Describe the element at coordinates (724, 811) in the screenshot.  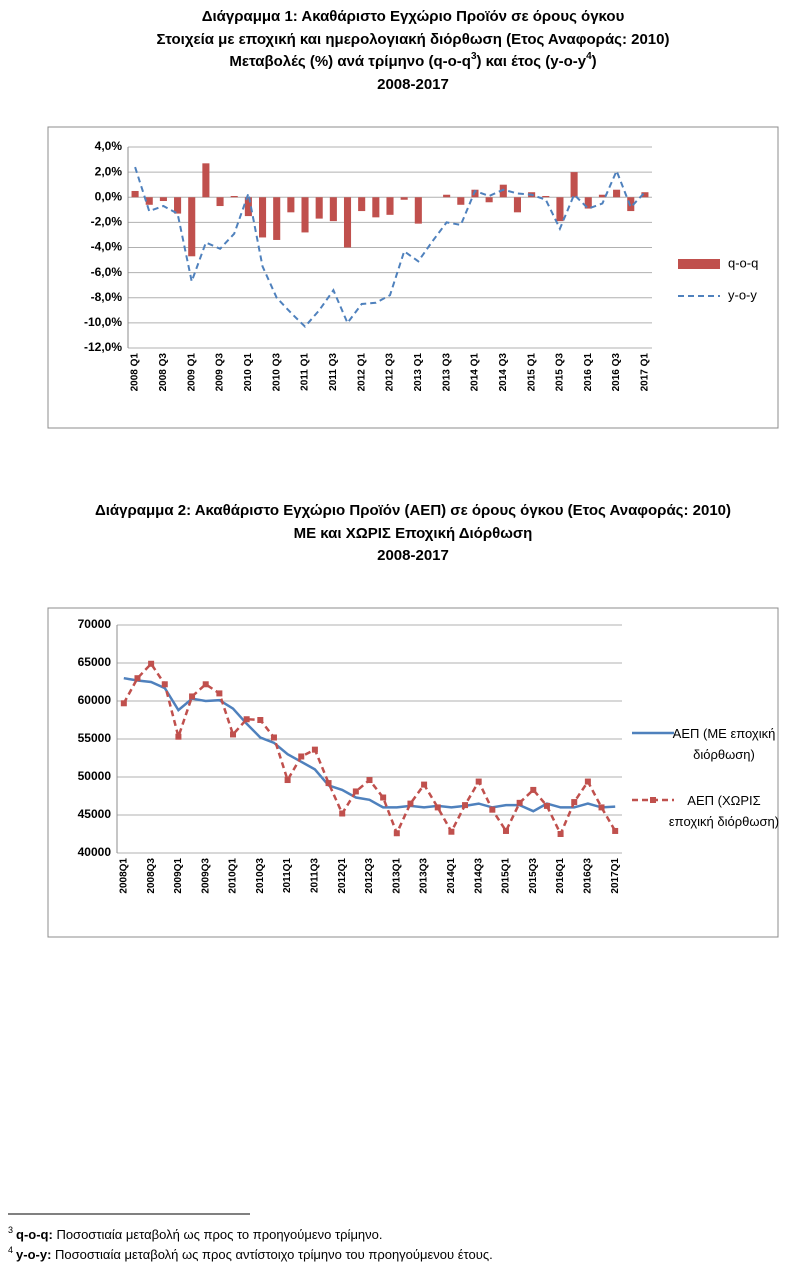
I see `legend-label-box: ΑΕΠ (ΧΩΡΙΣ εποχική διόρθωση)` at that location.